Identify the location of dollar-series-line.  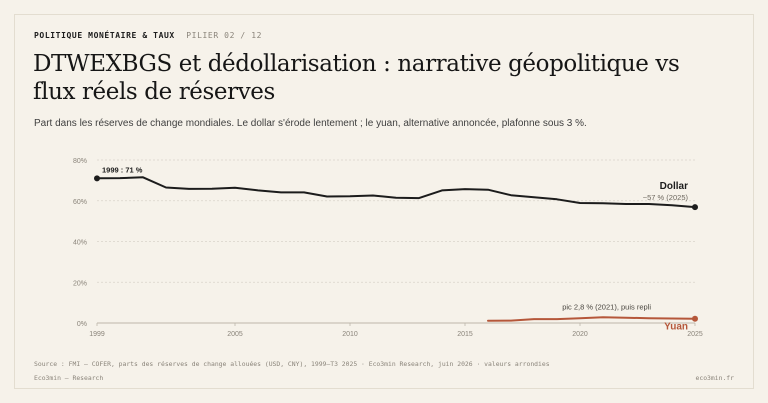
(396, 192).